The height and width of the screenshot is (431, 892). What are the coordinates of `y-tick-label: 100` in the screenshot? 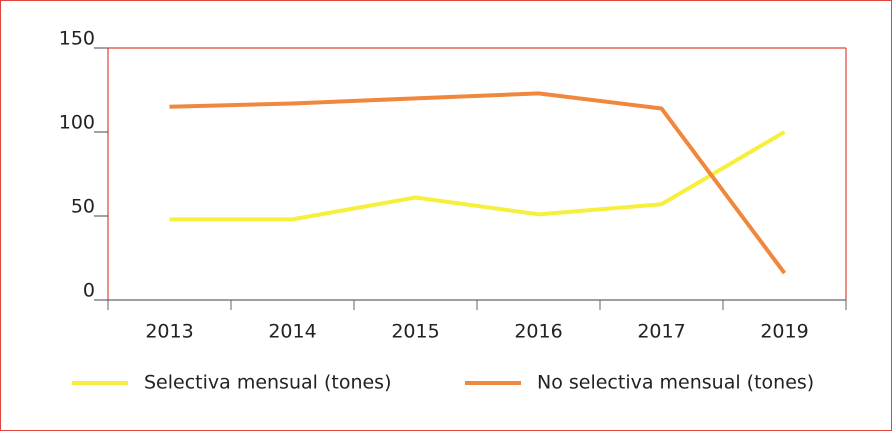 It's located at (77, 123).